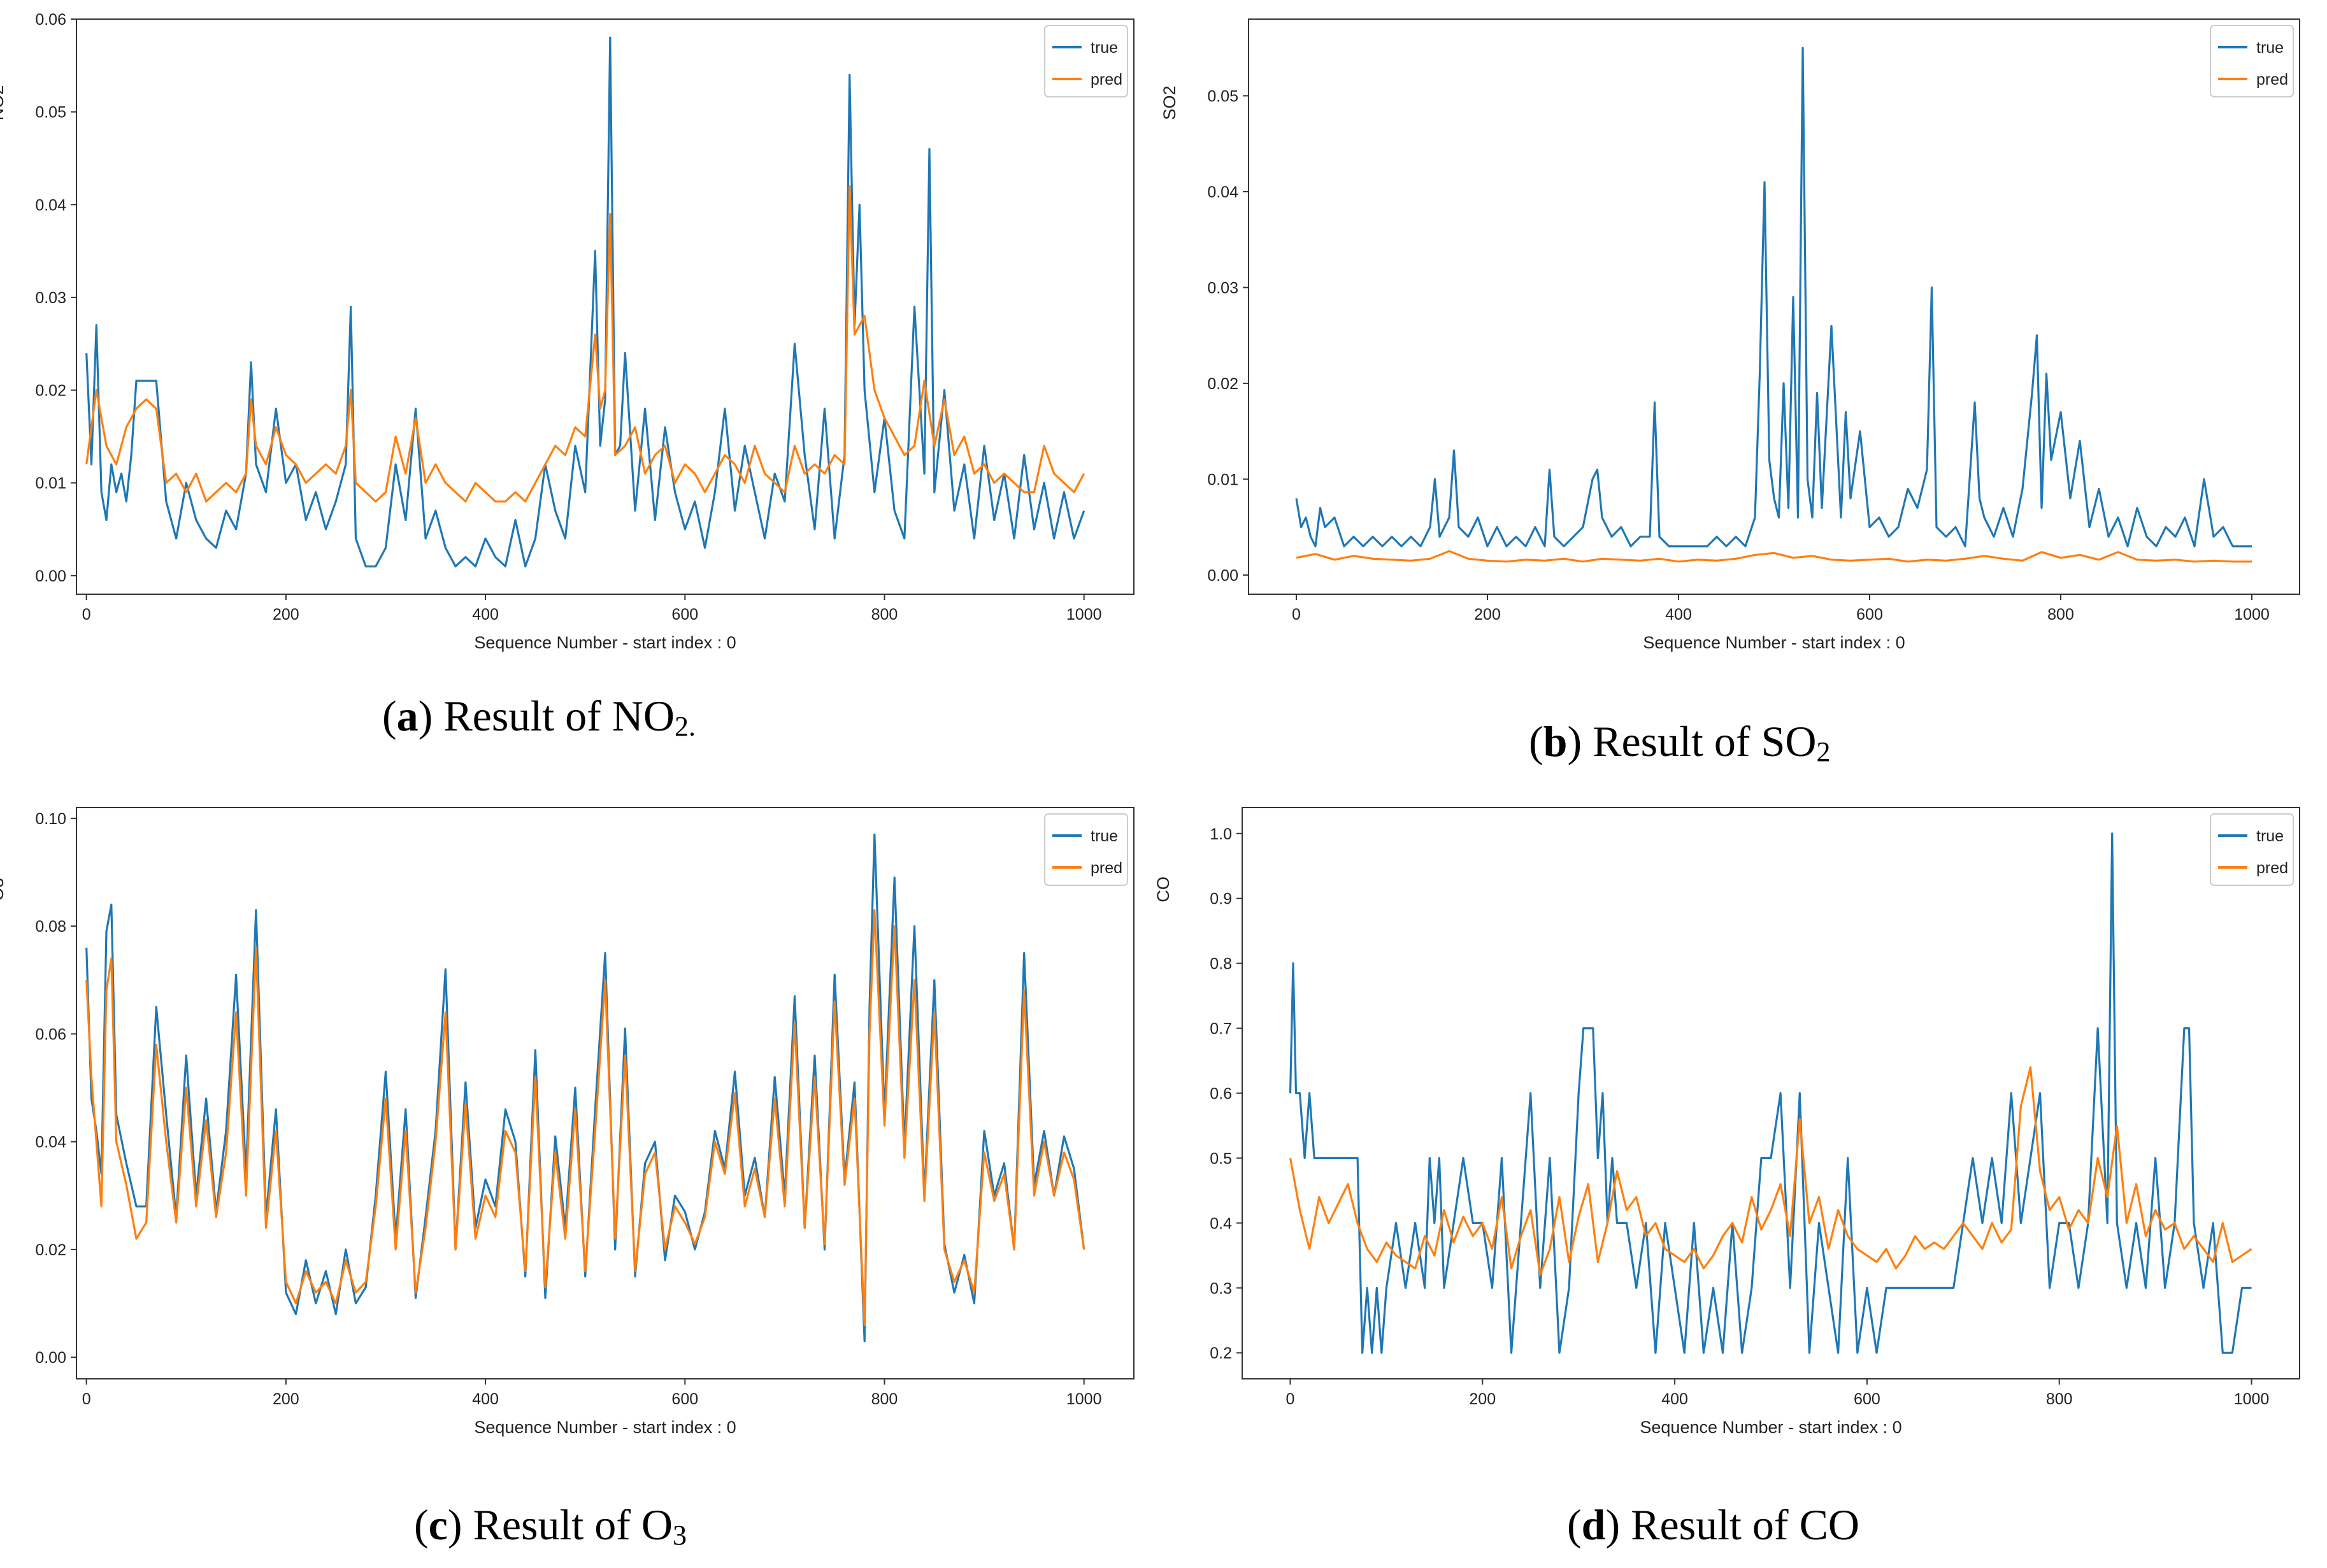  What do you see at coordinates (1222, 384) in the screenshot?
I see `so2-ytick-label: 0.02` at bounding box center [1222, 384].